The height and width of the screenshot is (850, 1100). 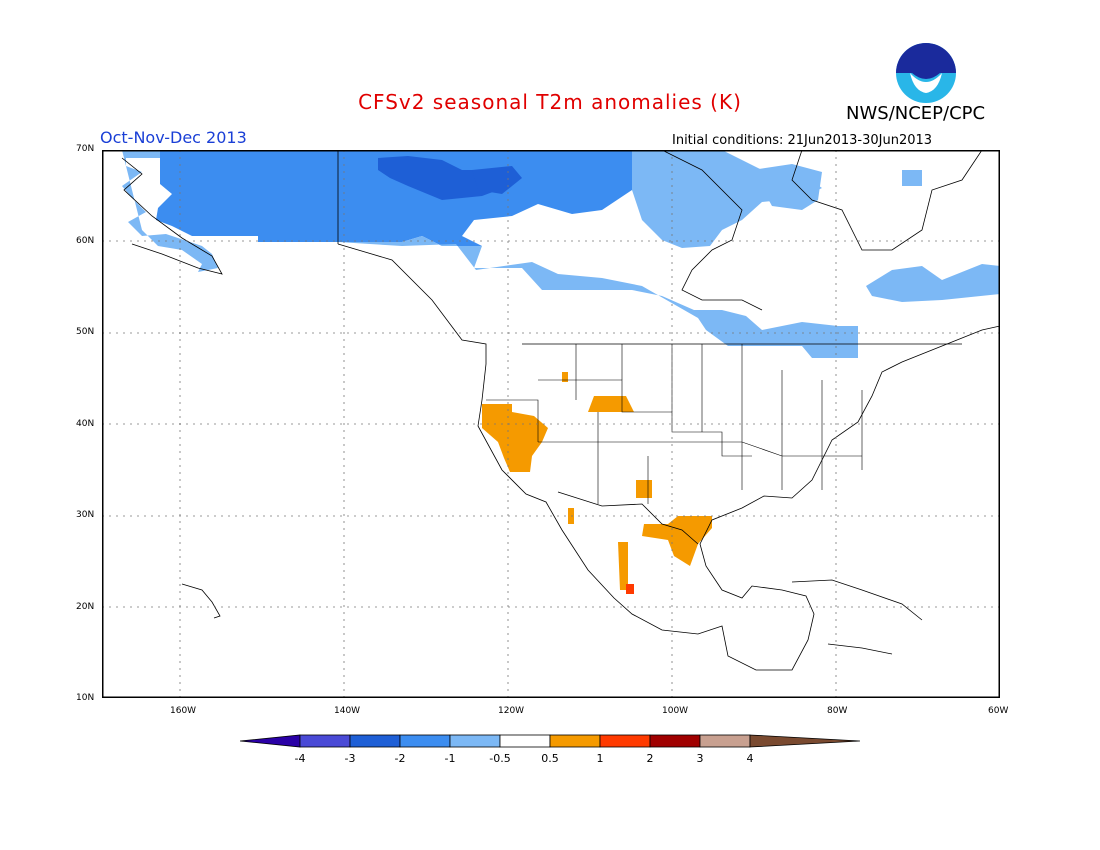 What do you see at coordinates (347, 711) in the screenshot?
I see `lon-label-140w: 140W` at bounding box center [347, 711].